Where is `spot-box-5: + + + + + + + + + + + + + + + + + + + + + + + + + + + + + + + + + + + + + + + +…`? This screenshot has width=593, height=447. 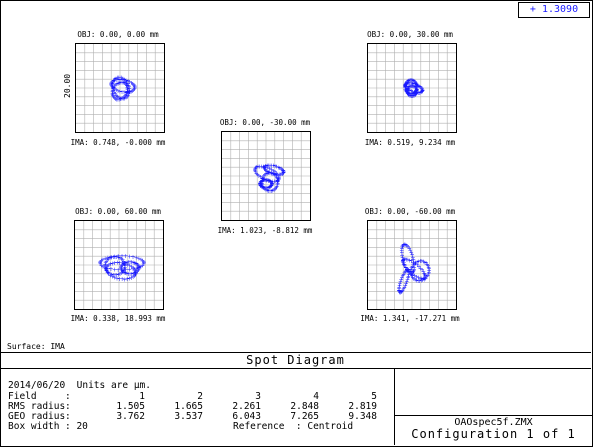 spot-box-5: + + + + + + + + + + + + + + + + + + + + + + + + + + + + + + + + + + + + + + + +… is located at coordinates (412, 265).